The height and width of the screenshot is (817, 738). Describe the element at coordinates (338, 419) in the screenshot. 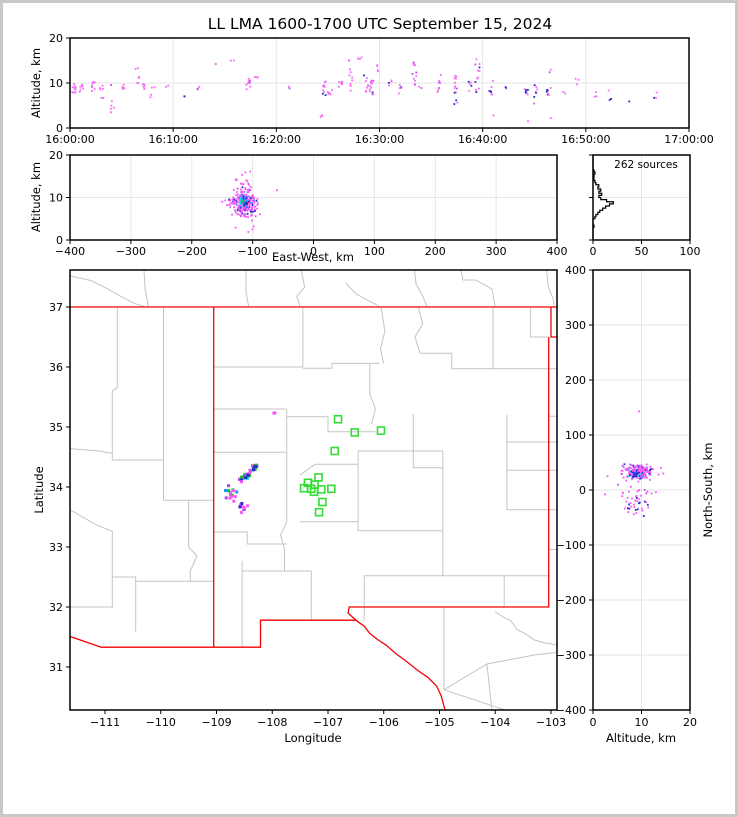

I see `lma-station-marker` at that location.